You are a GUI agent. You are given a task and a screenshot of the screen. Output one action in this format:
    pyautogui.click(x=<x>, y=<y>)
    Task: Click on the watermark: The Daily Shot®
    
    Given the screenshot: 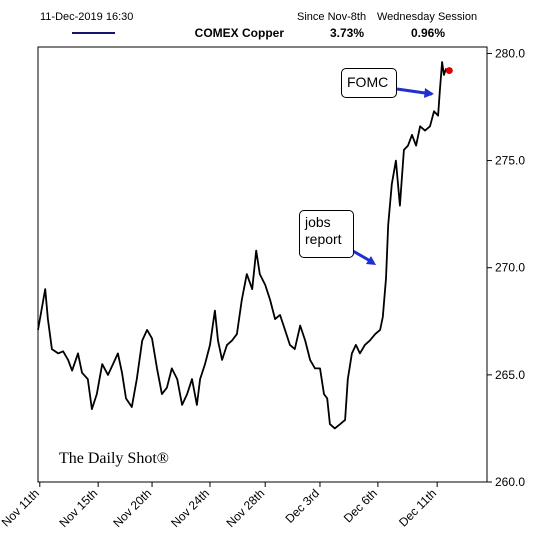 What is the action you would take?
    pyautogui.click(x=114, y=458)
    